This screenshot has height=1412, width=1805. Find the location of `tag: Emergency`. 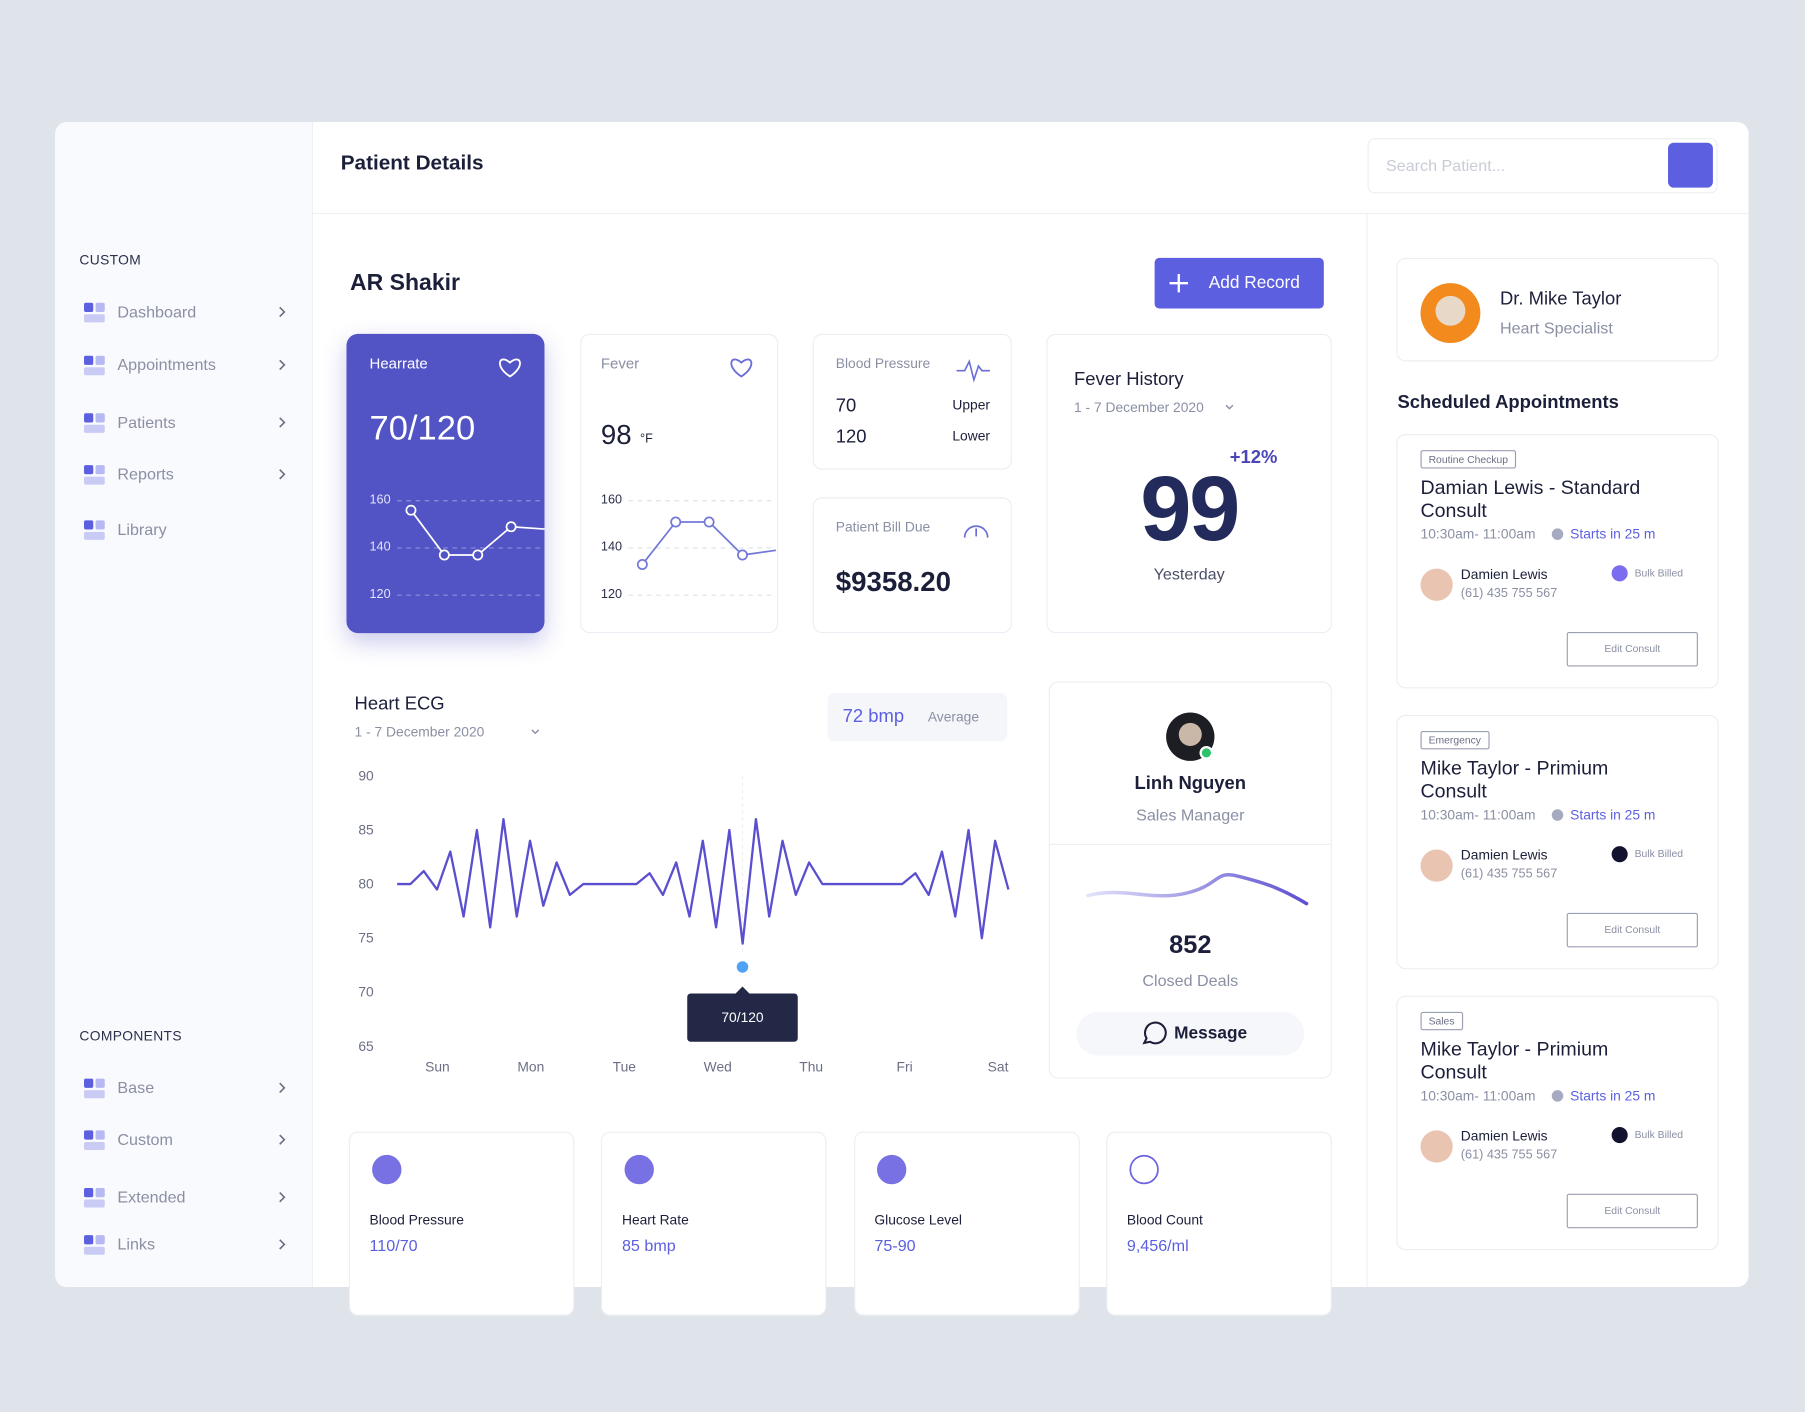

tag: Emergency is located at coordinates (1455, 740).